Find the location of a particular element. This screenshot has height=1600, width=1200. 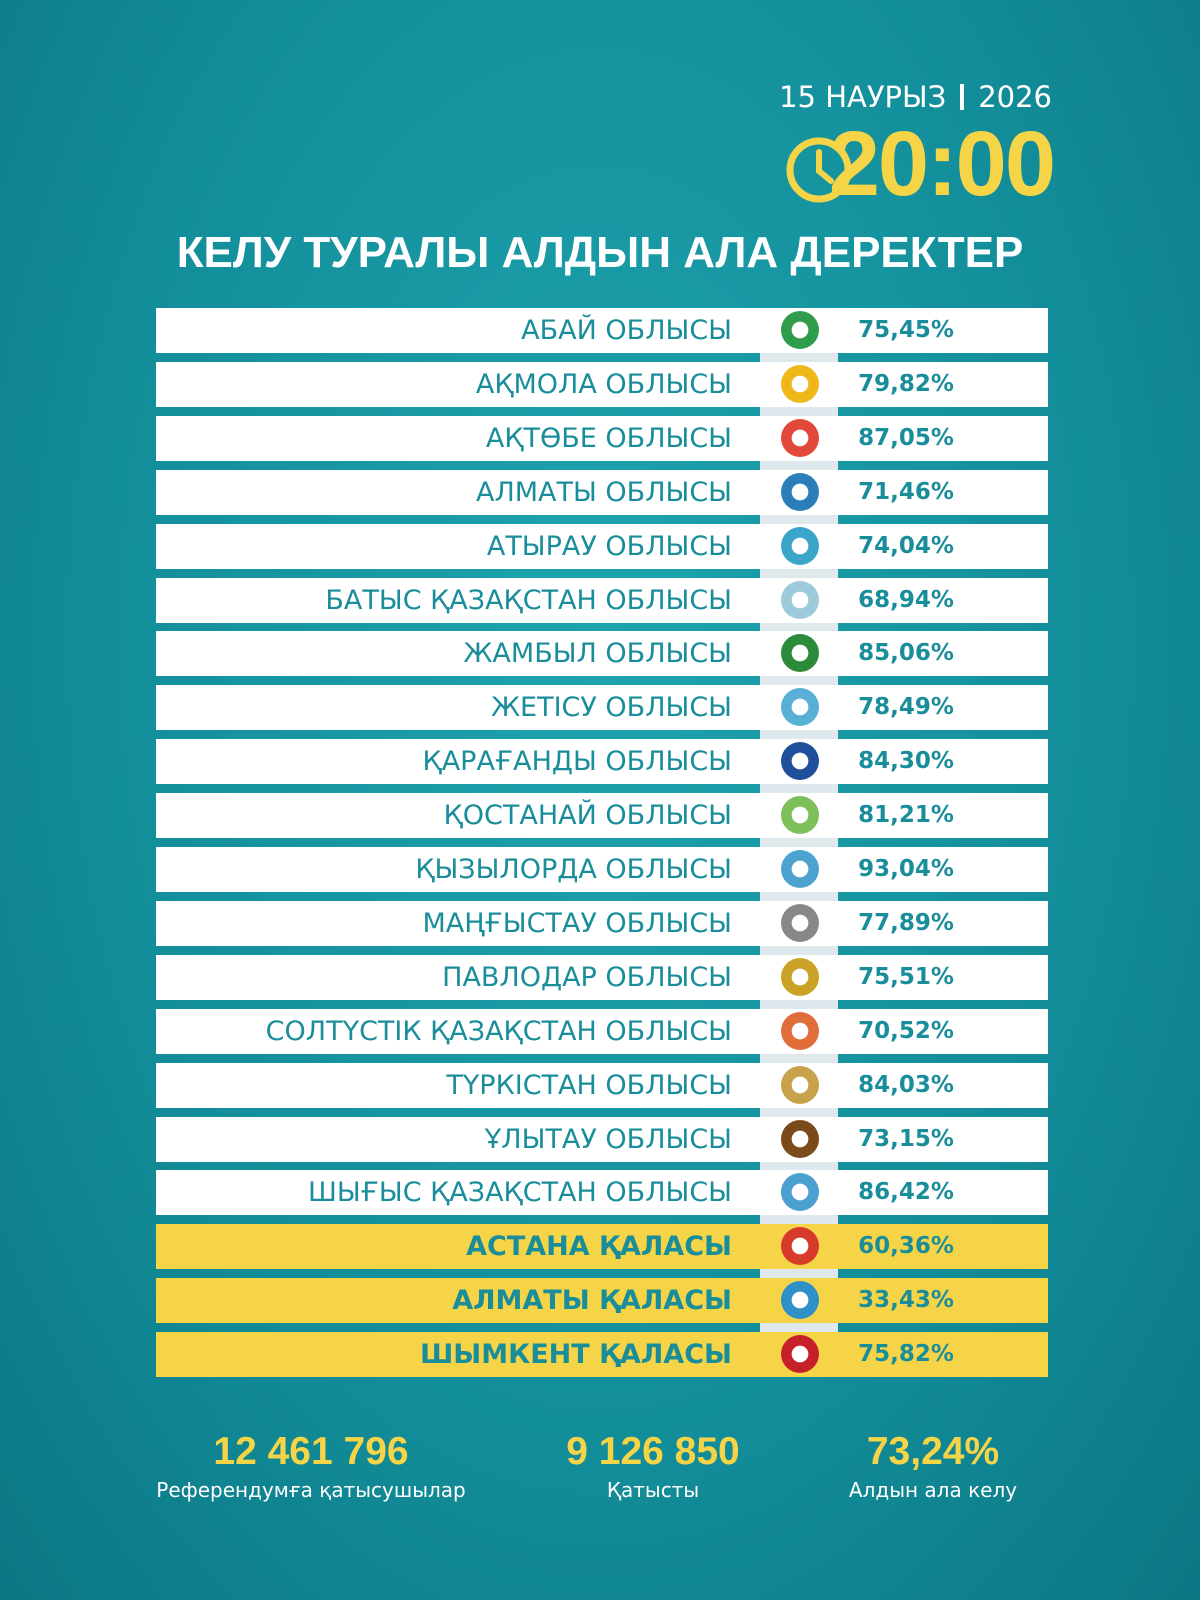

table-row: АТЫРАУ ОБЛЫСЫ 74,04% is located at coordinates (602, 546).